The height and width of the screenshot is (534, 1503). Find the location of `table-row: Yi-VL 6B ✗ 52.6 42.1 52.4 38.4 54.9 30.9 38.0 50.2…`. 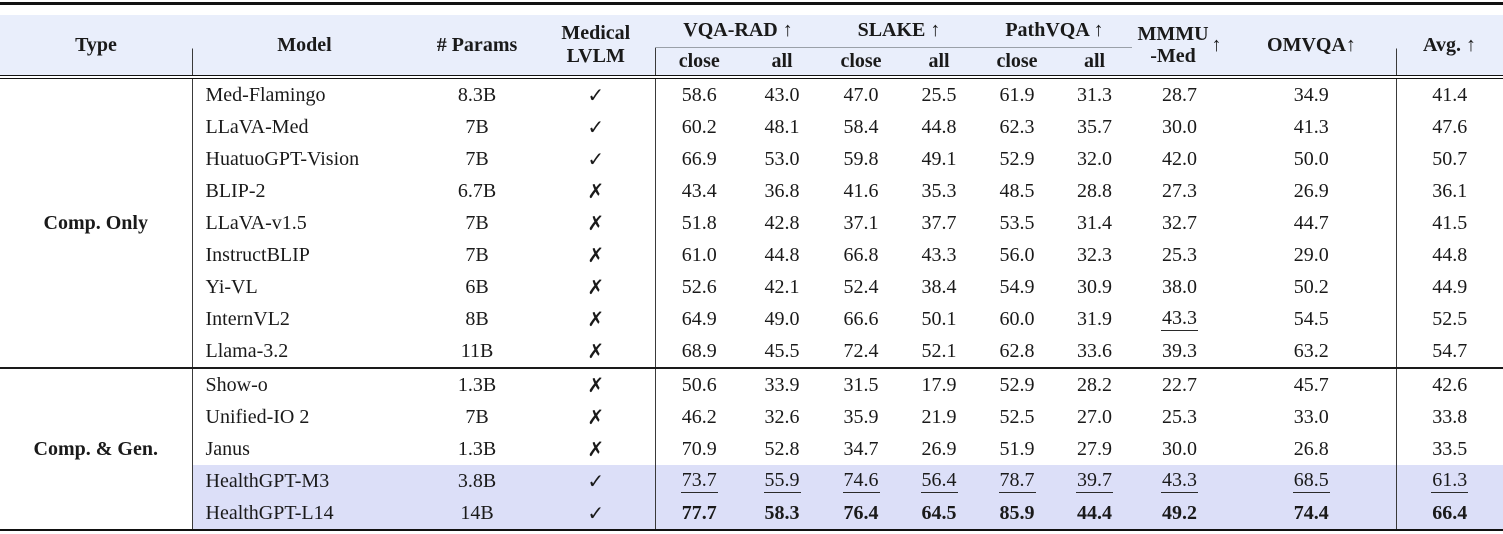

table-row: Yi-VL 6B ✗ 52.6 42.1 52.4 38.4 54.9 30.9 38.0 50.2… is located at coordinates (751, 287).